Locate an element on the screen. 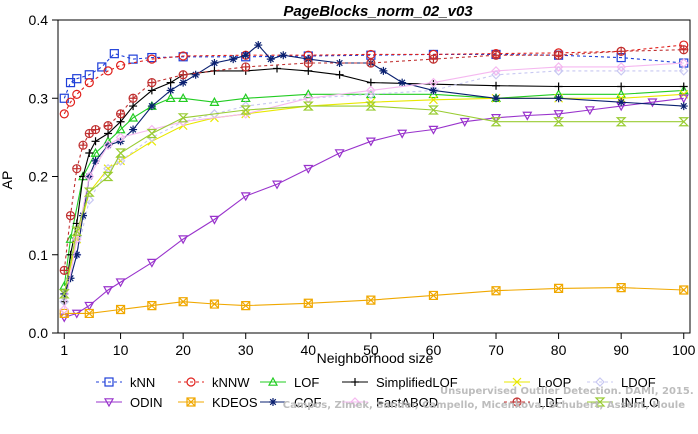 The height and width of the screenshot is (434, 698). x-tick-label: 100 is located at coordinates (684, 350).